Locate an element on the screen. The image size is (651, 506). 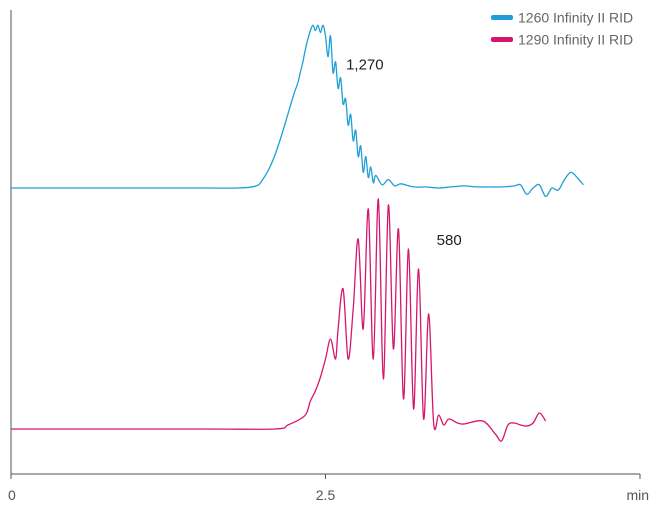
legend: 1260 Infinity II RID 1290 Infinity II RID is located at coordinates (562, 29).